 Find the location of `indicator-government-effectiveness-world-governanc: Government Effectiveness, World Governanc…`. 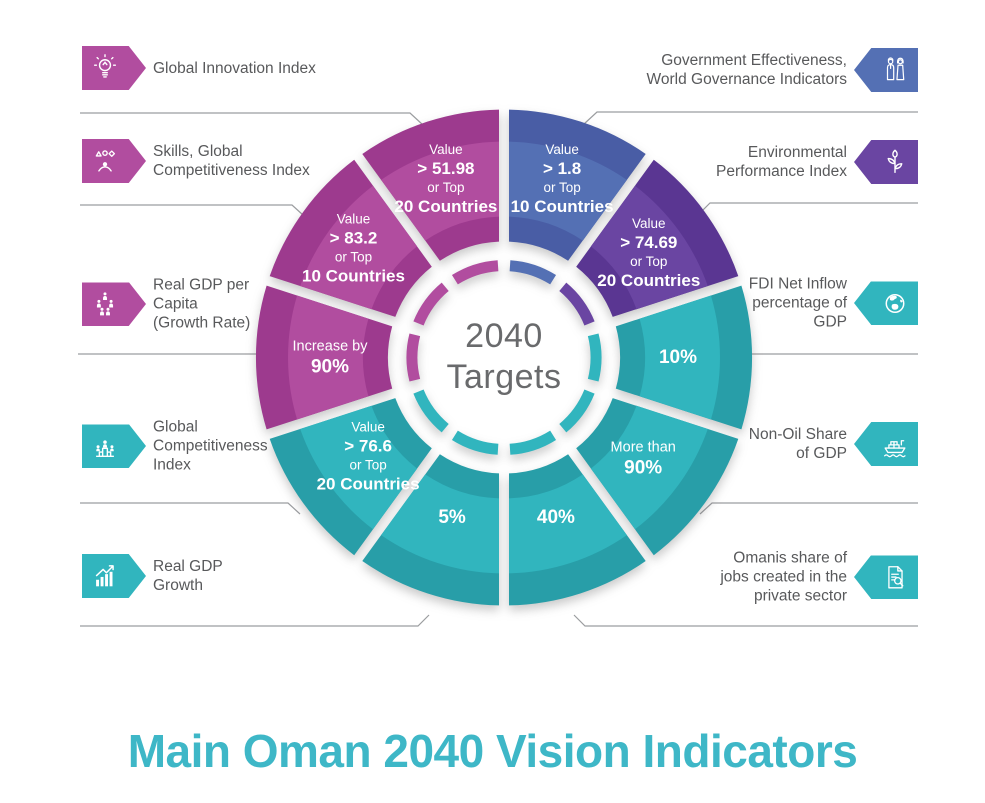

indicator-government-effectiveness-world-governanc: Government Effectiveness, World Governanc… is located at coordinates (782, 70).